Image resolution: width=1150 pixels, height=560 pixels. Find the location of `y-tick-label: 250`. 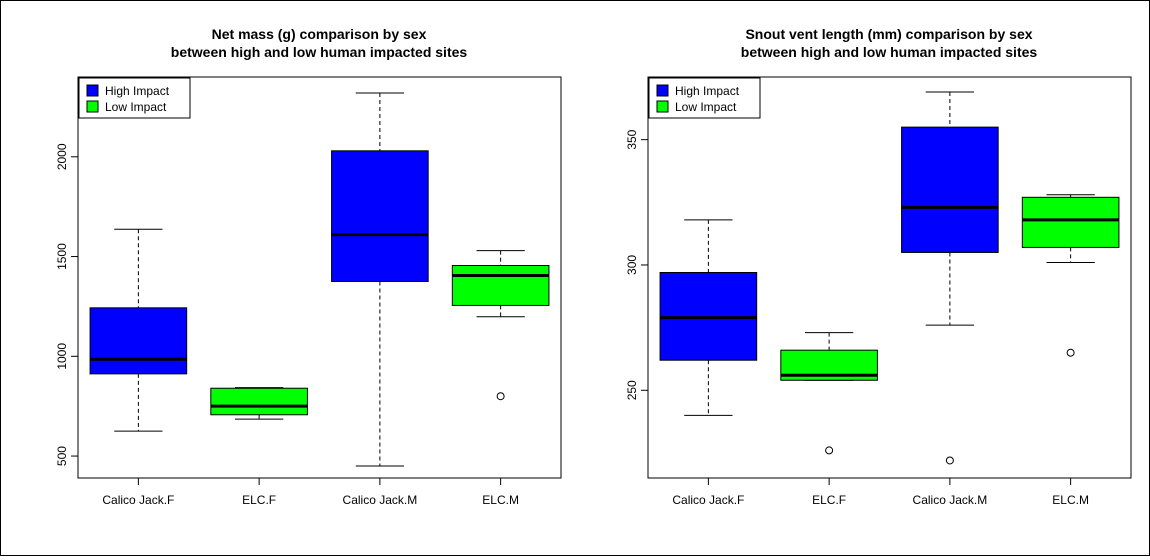

y-tick-label: 250 is located at coordinates (632, 390).